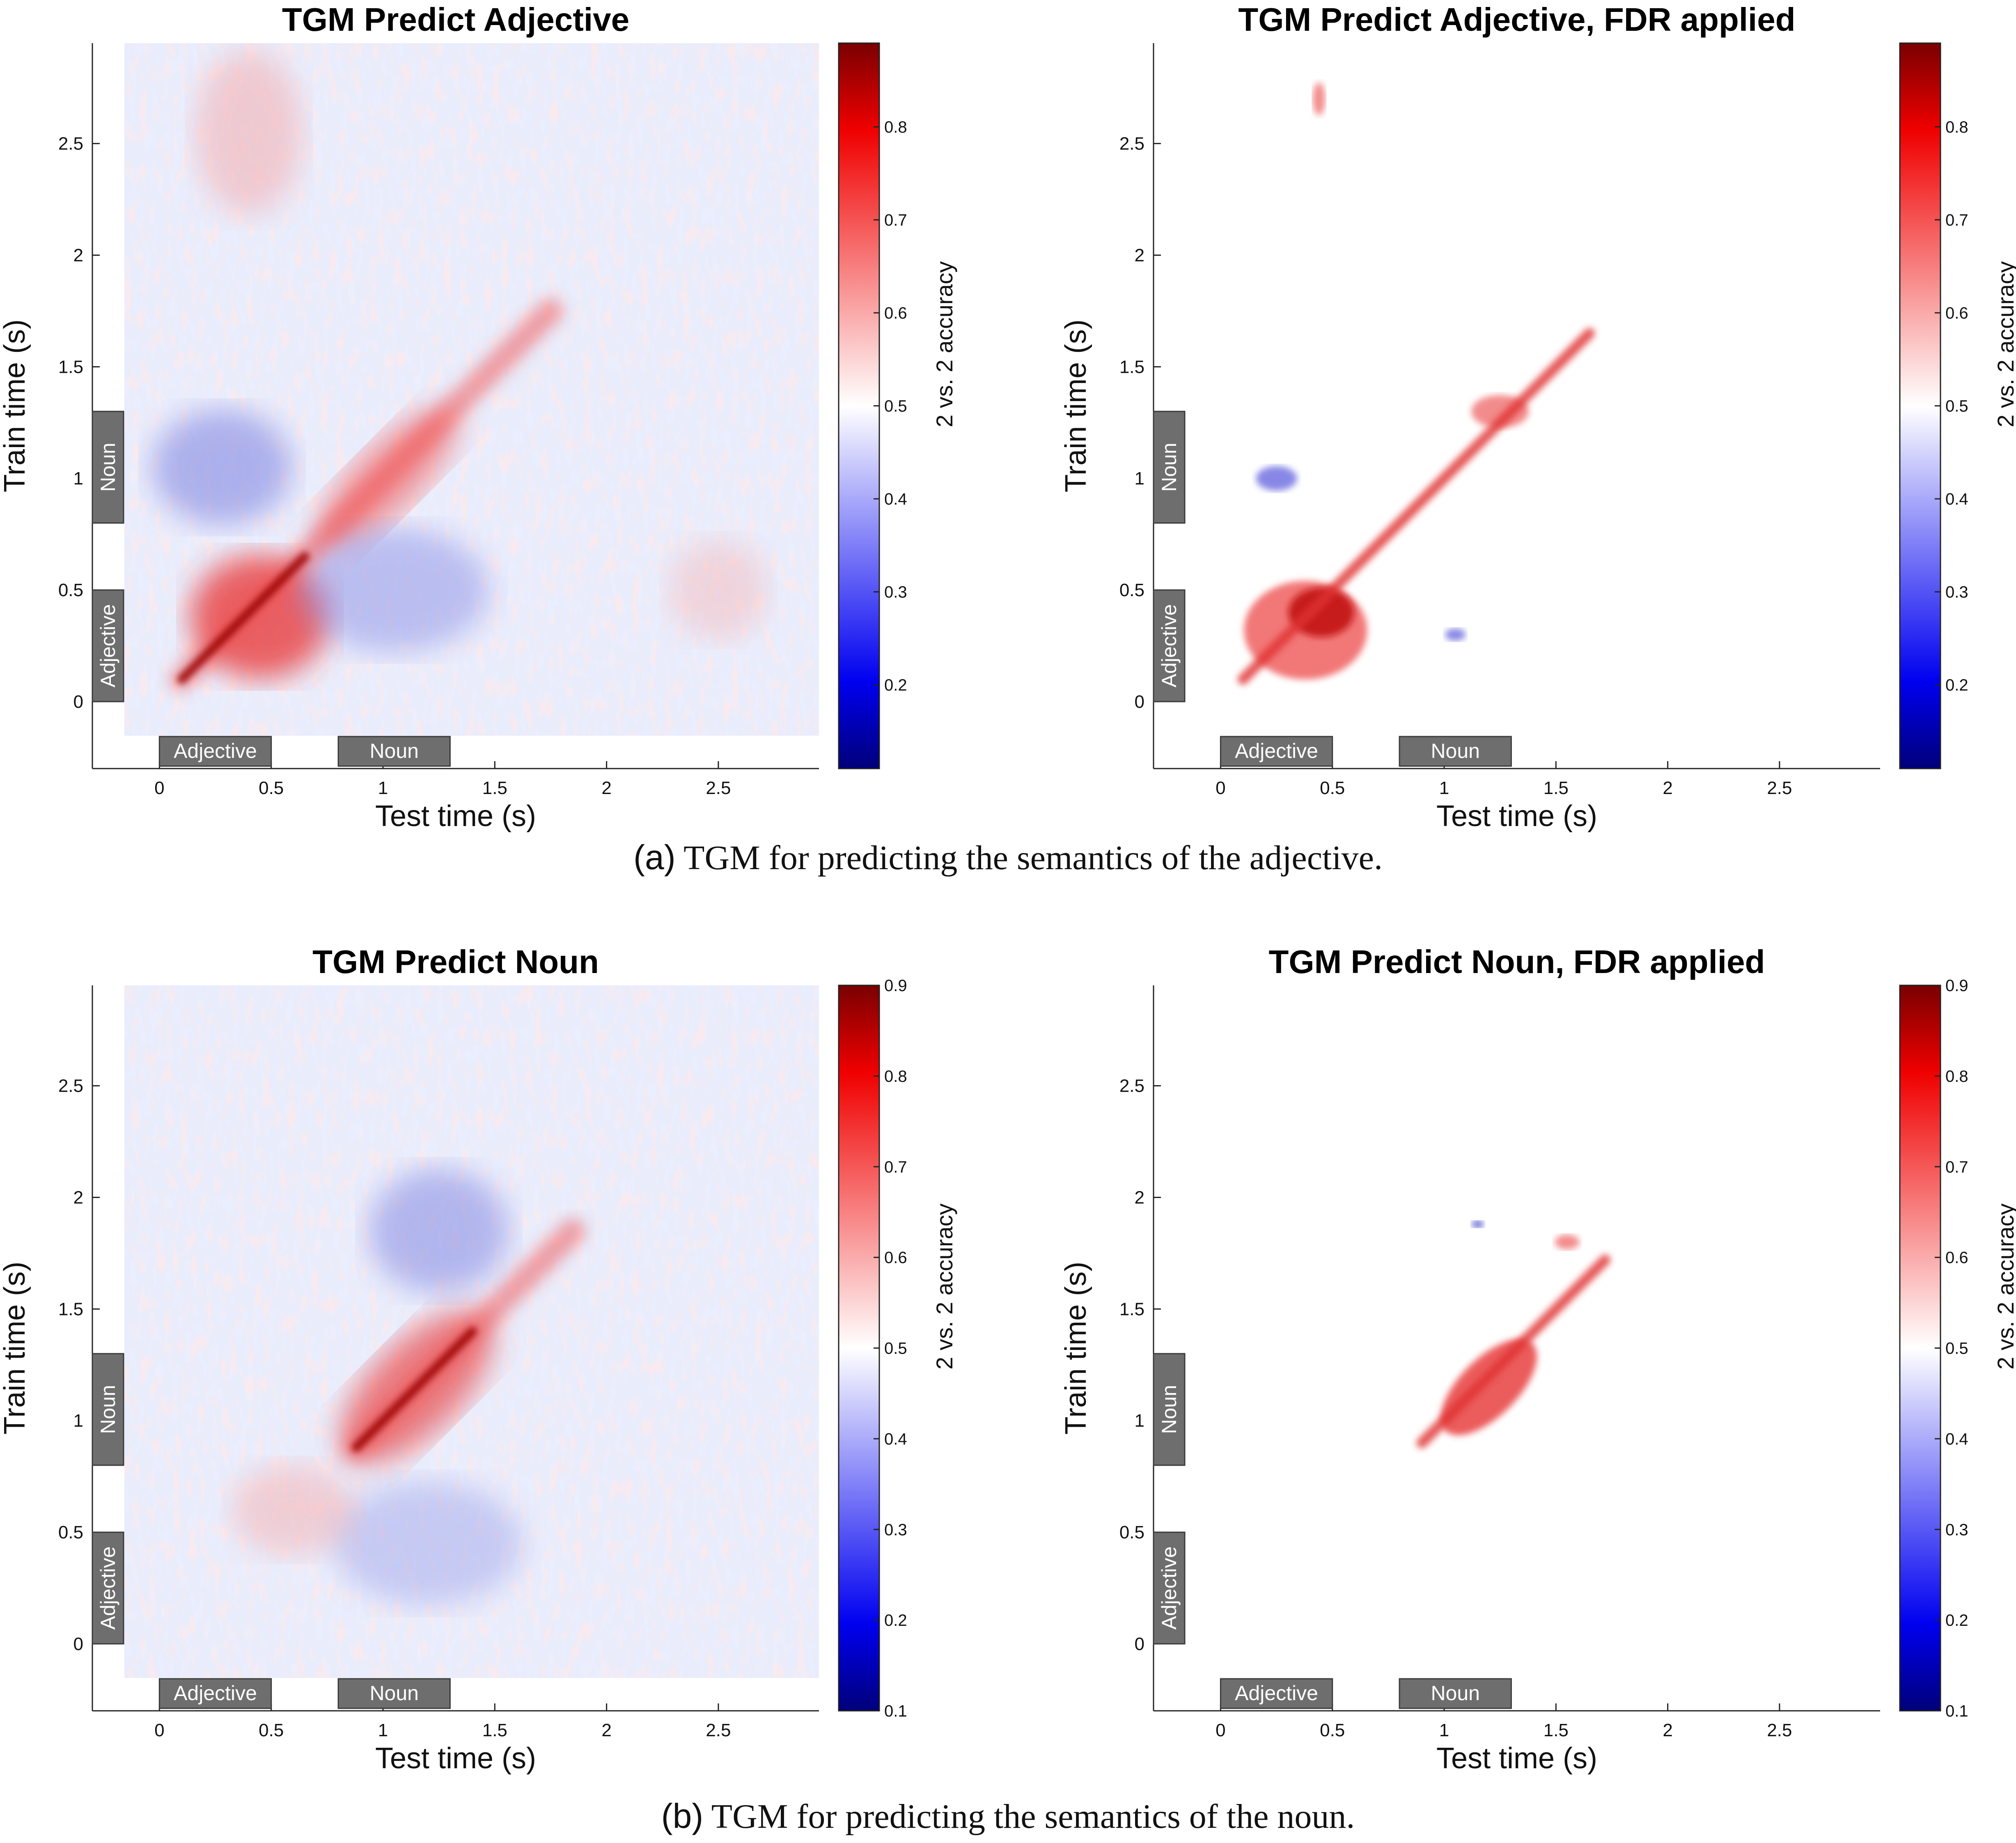 The height and width of the screenshot is (1843, 2016). What do you see at coordinates (654, 857) in the screenshot?
I see `caption-a-label: (a)` at bounding box center [654, 857].